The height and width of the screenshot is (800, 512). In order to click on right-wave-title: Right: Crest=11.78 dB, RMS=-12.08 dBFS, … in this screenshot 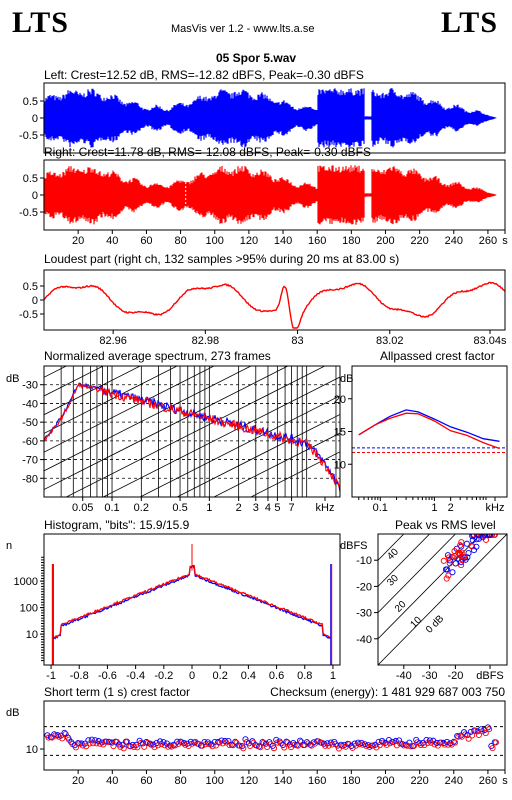, I will do `click(207, 152)`.